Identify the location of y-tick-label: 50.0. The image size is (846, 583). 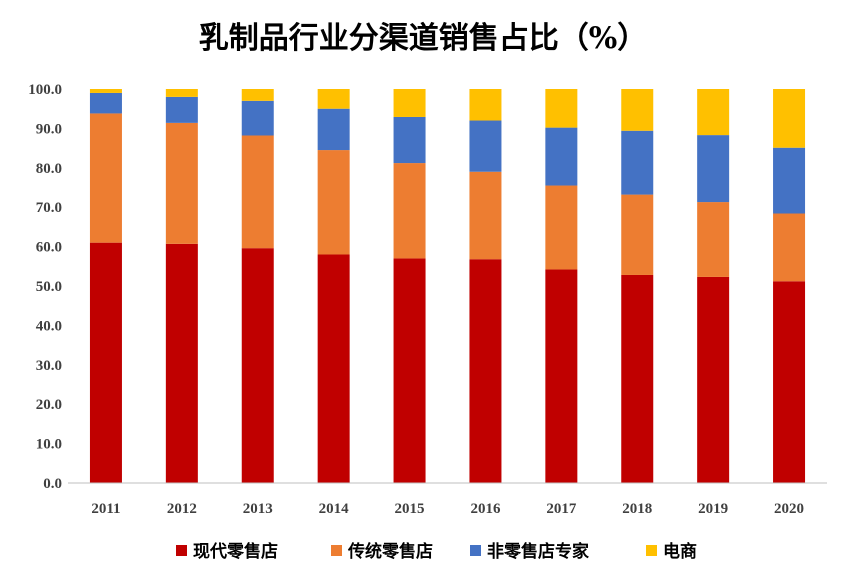
(49, 287).